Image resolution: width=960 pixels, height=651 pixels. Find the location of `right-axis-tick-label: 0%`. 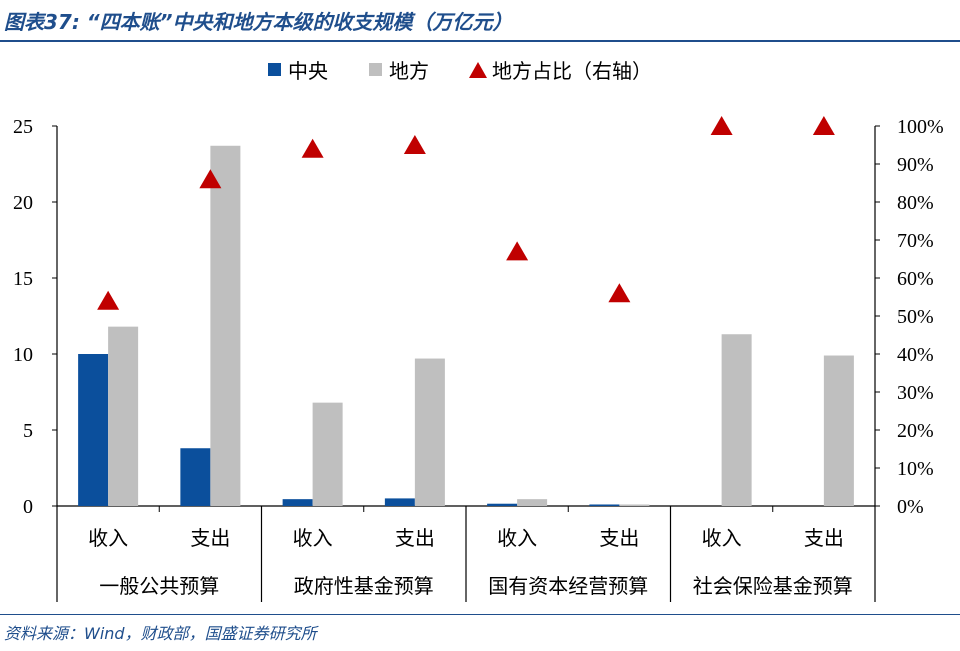

right-axis-tick-label: 0% is located at coordinates (910, 507).